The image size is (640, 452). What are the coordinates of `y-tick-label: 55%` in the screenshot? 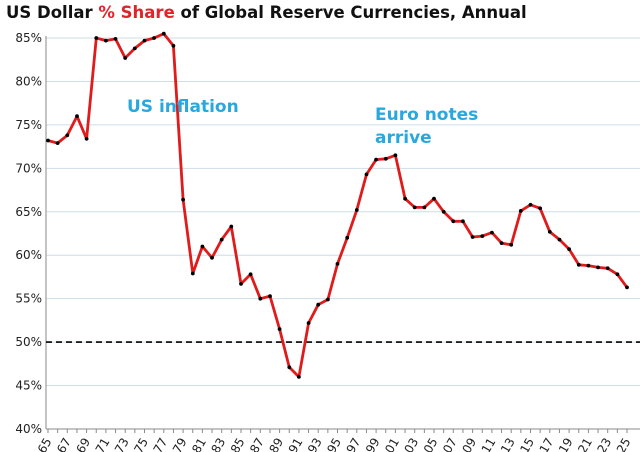 It's located at (28, 299).